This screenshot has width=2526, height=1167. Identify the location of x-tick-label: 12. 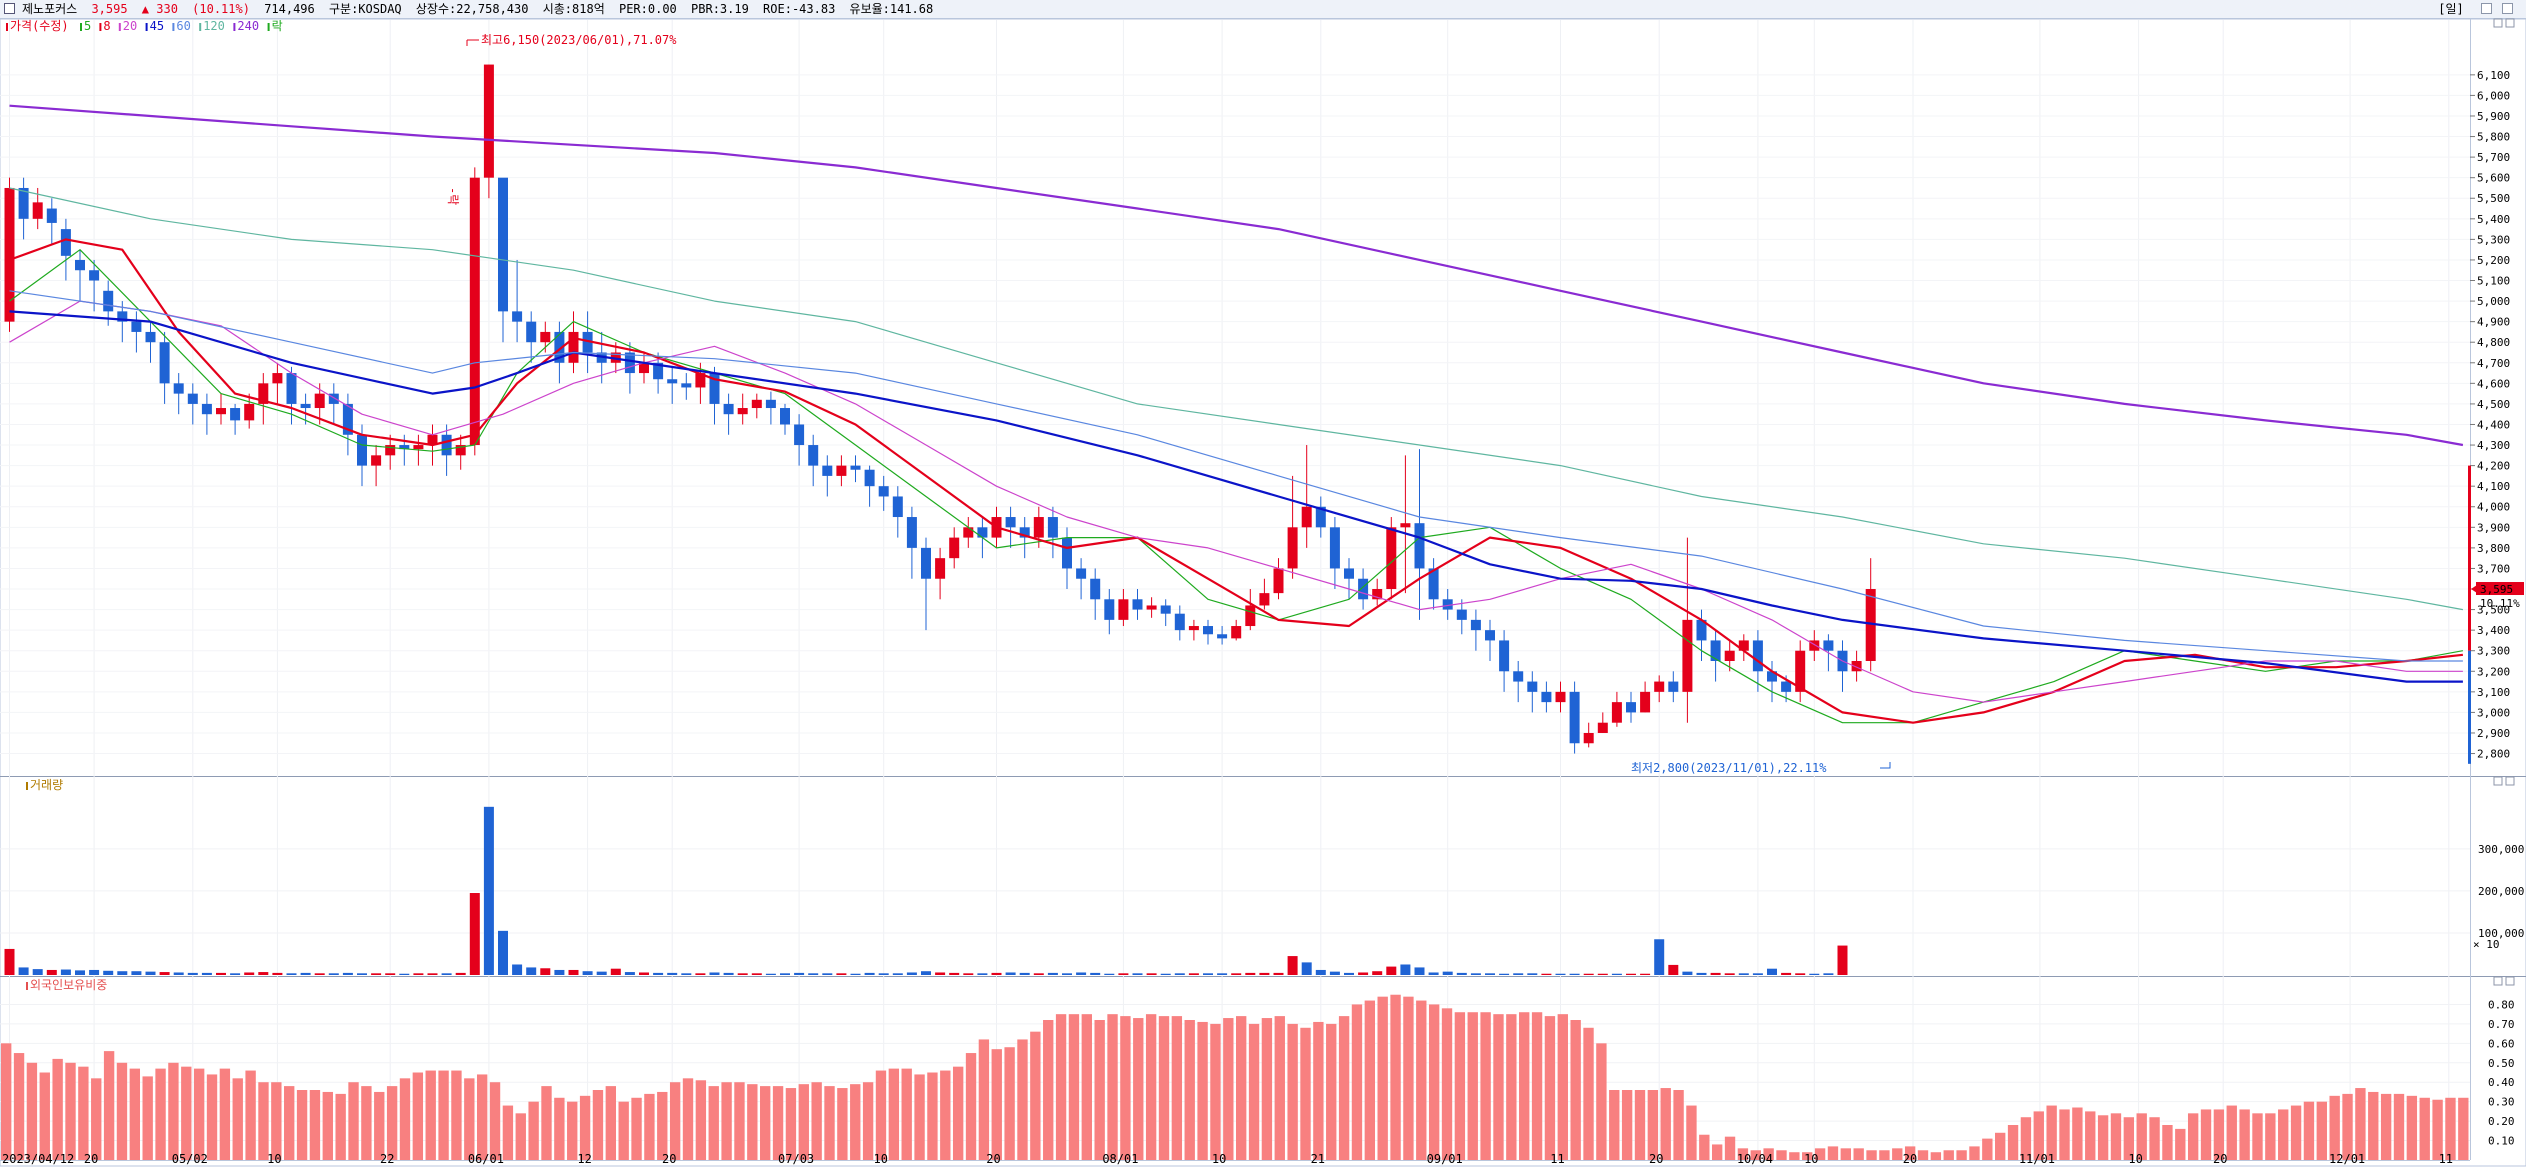
(584, 1159).